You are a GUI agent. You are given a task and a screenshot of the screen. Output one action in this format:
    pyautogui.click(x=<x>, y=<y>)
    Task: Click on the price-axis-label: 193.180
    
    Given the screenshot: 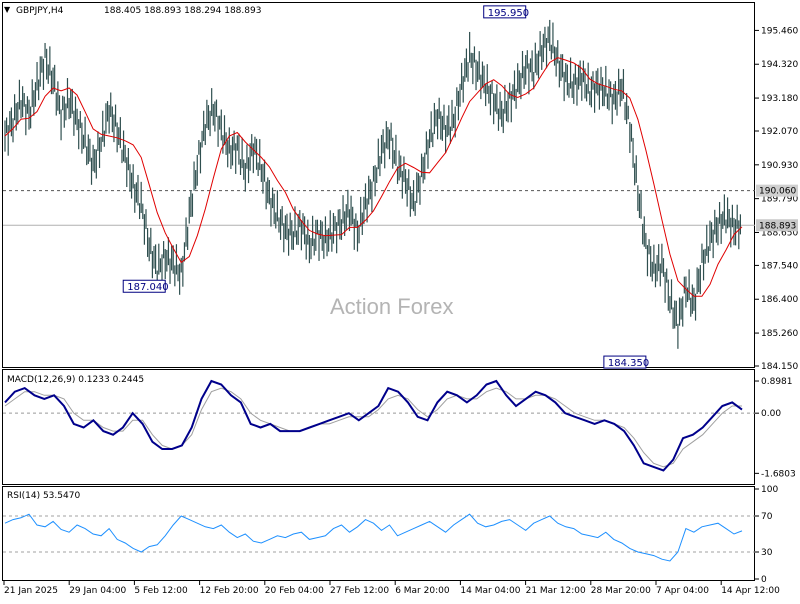 What is the action you would take?
    pyautogui.click(x=779, y=99)
    